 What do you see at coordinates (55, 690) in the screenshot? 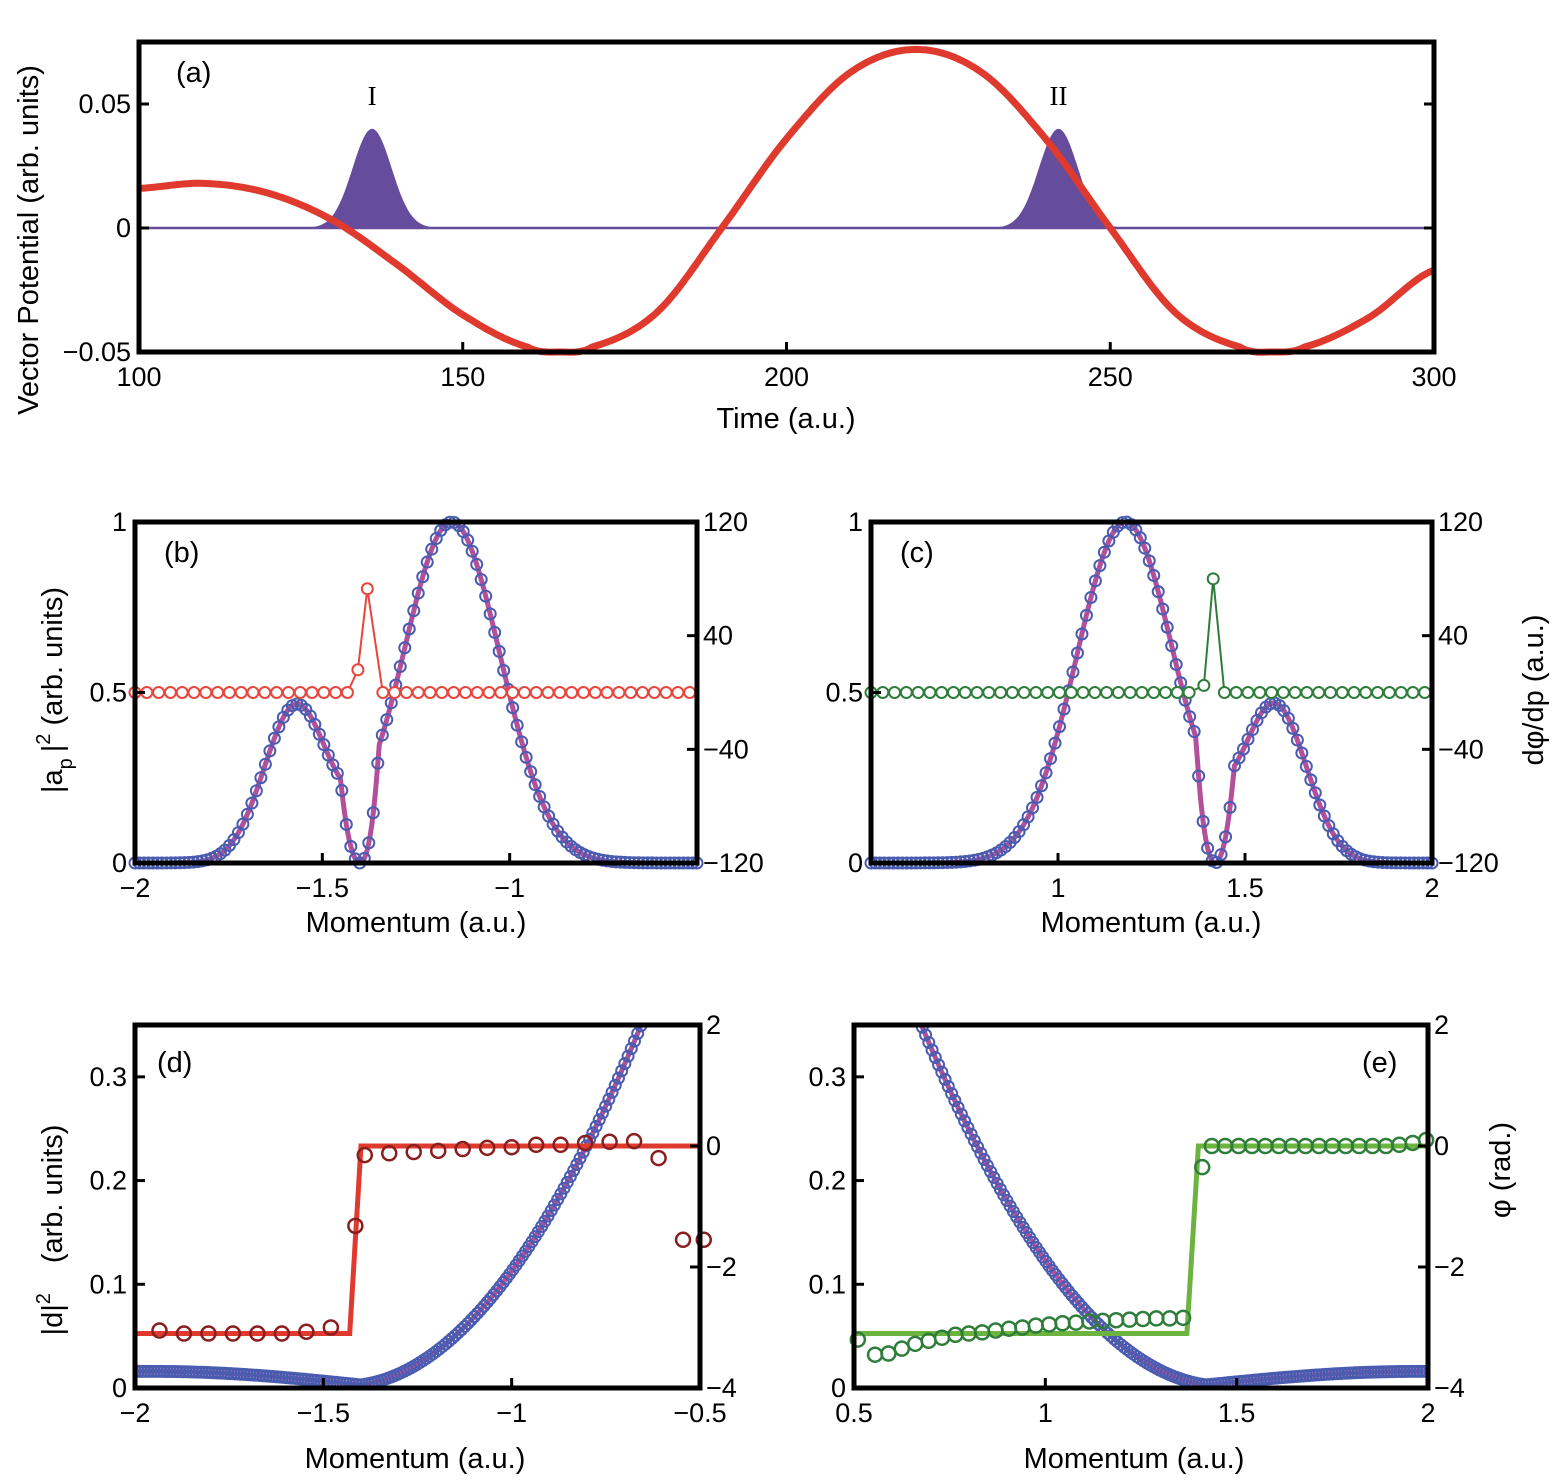
I see `panel-b-ylabel-text: |ap |2 (arb. units)` at bounding box center [55, 690].